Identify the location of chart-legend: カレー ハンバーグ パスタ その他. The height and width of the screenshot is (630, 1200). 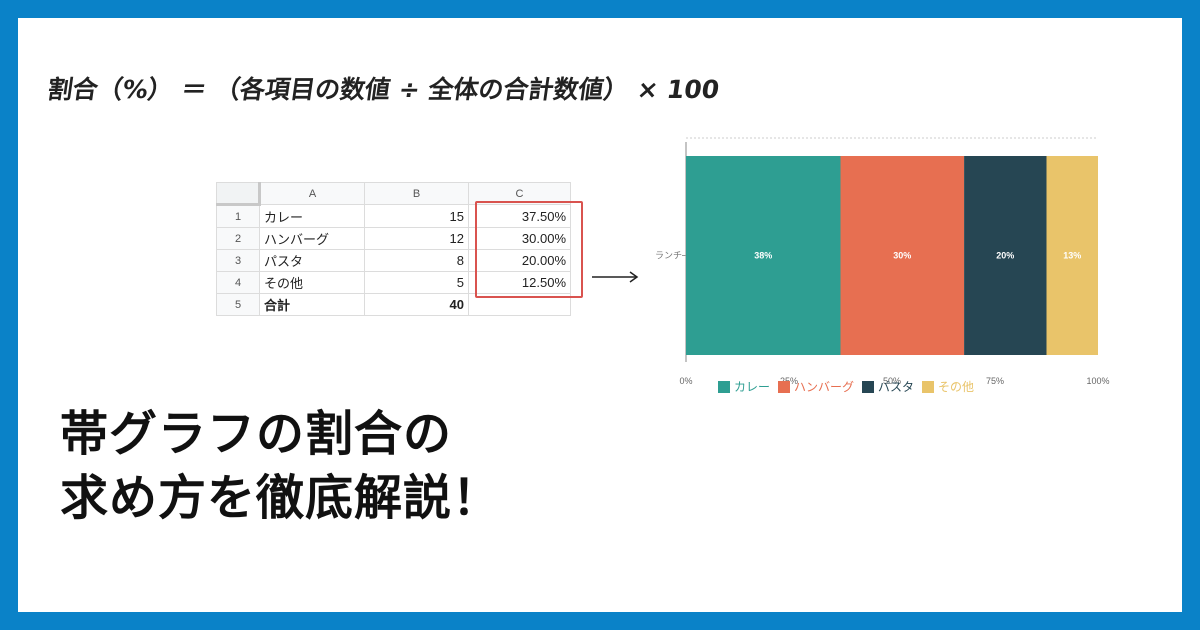
(846, 386).